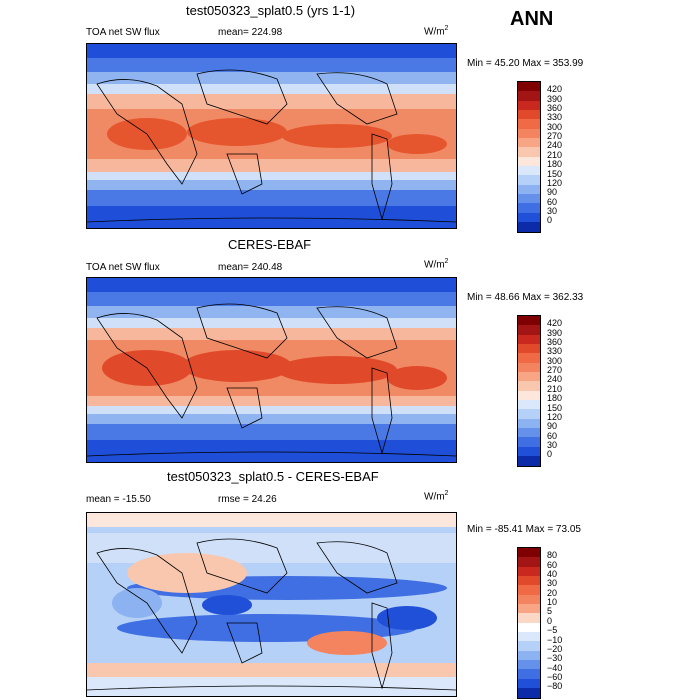 Image resolution: width=700 pixels, height=700 pixels. I want to click on colorbar-tick-label: −5, so click(552, 630).